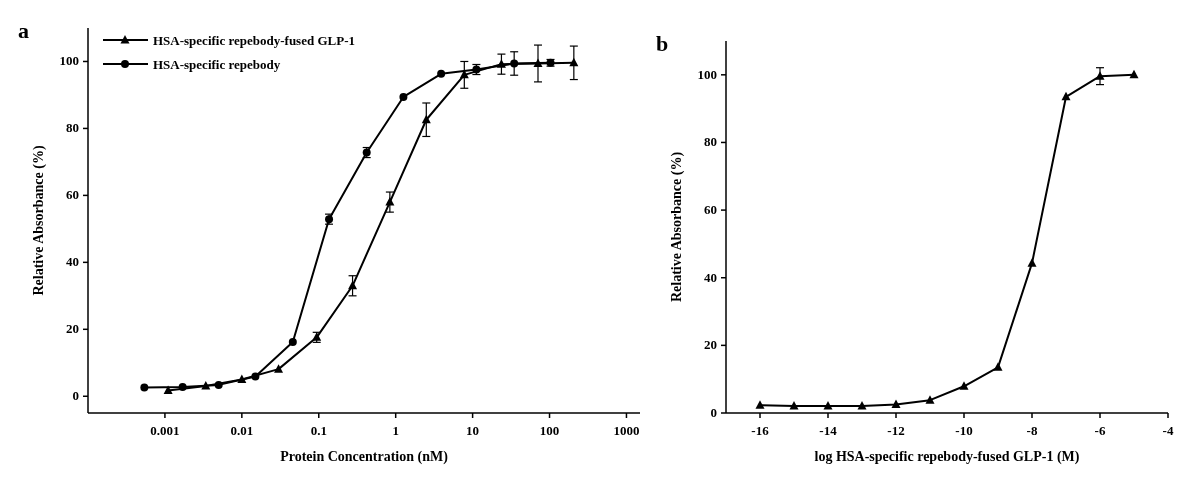  What do you see at coordinates (1032, 430) in the screenshot?
I see `x-tick-label: -8` at bounding box center [1032, 430].